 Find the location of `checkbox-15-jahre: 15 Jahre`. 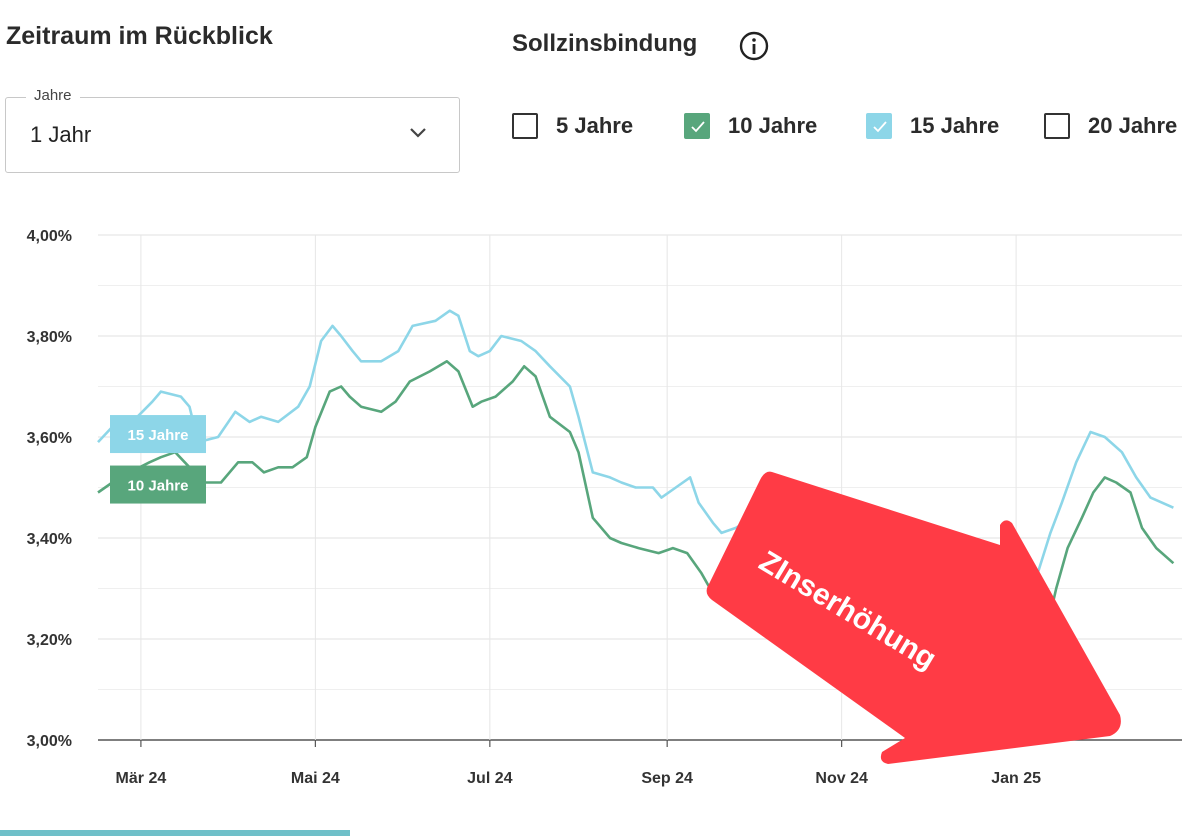

checkbox-15-jahre: 15 Jahre is located at coordinates (932, 126).